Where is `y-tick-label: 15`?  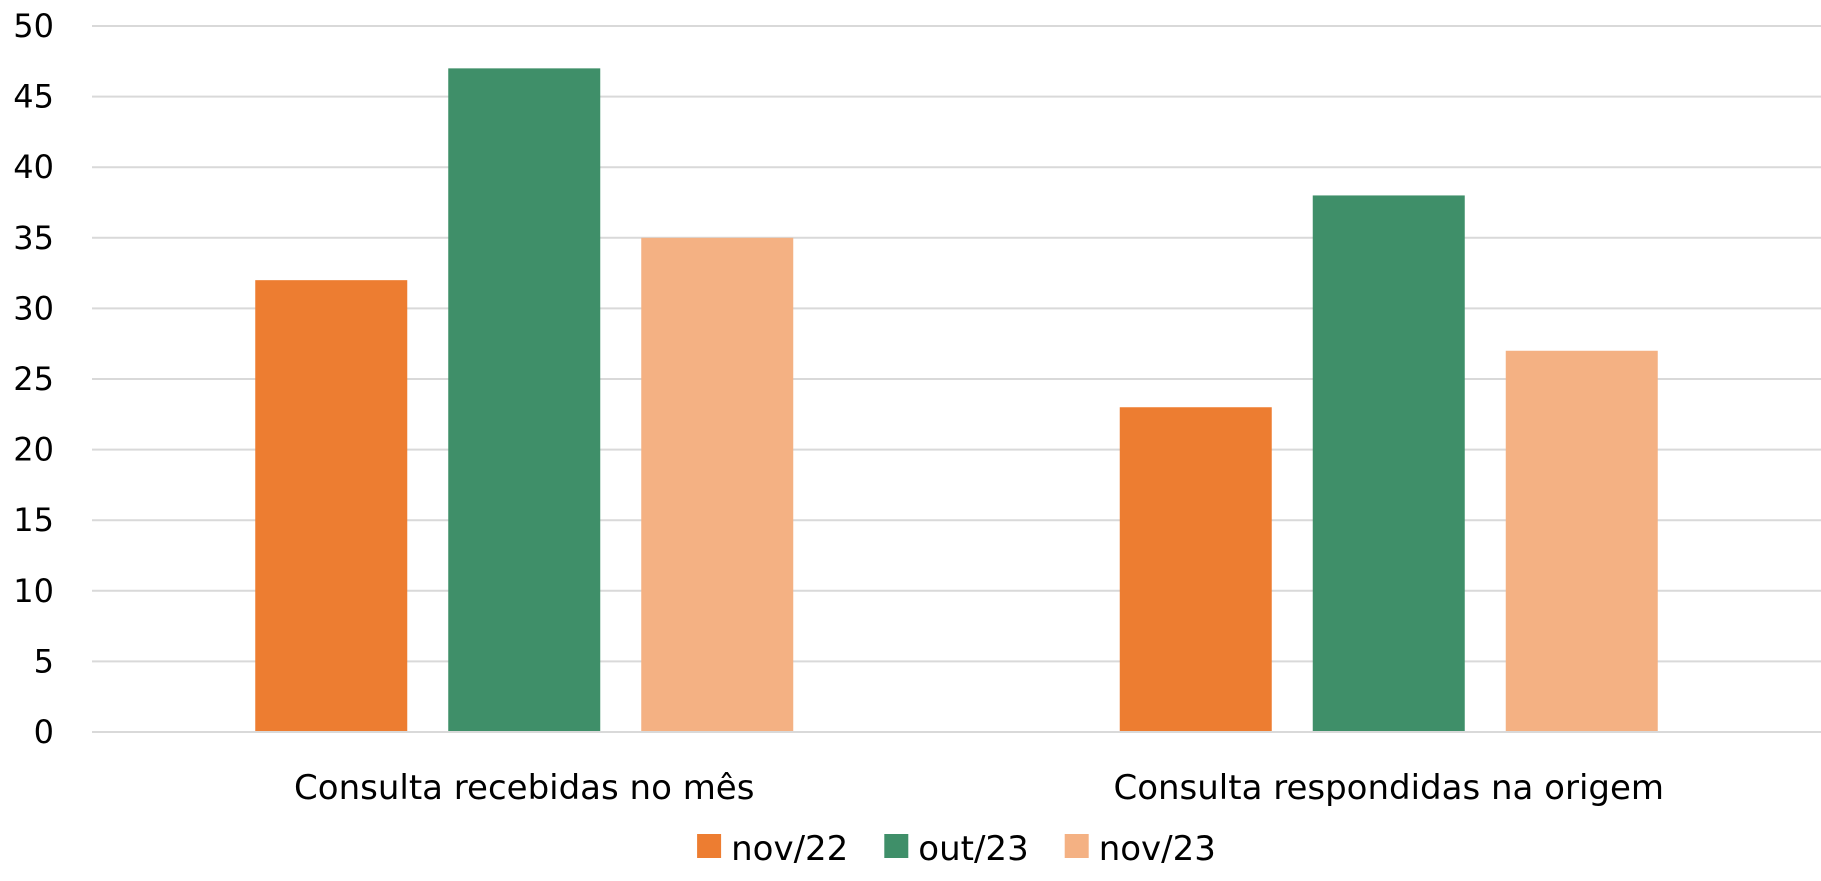 y-tick-label: 15 is located at coordinates (33, 520).